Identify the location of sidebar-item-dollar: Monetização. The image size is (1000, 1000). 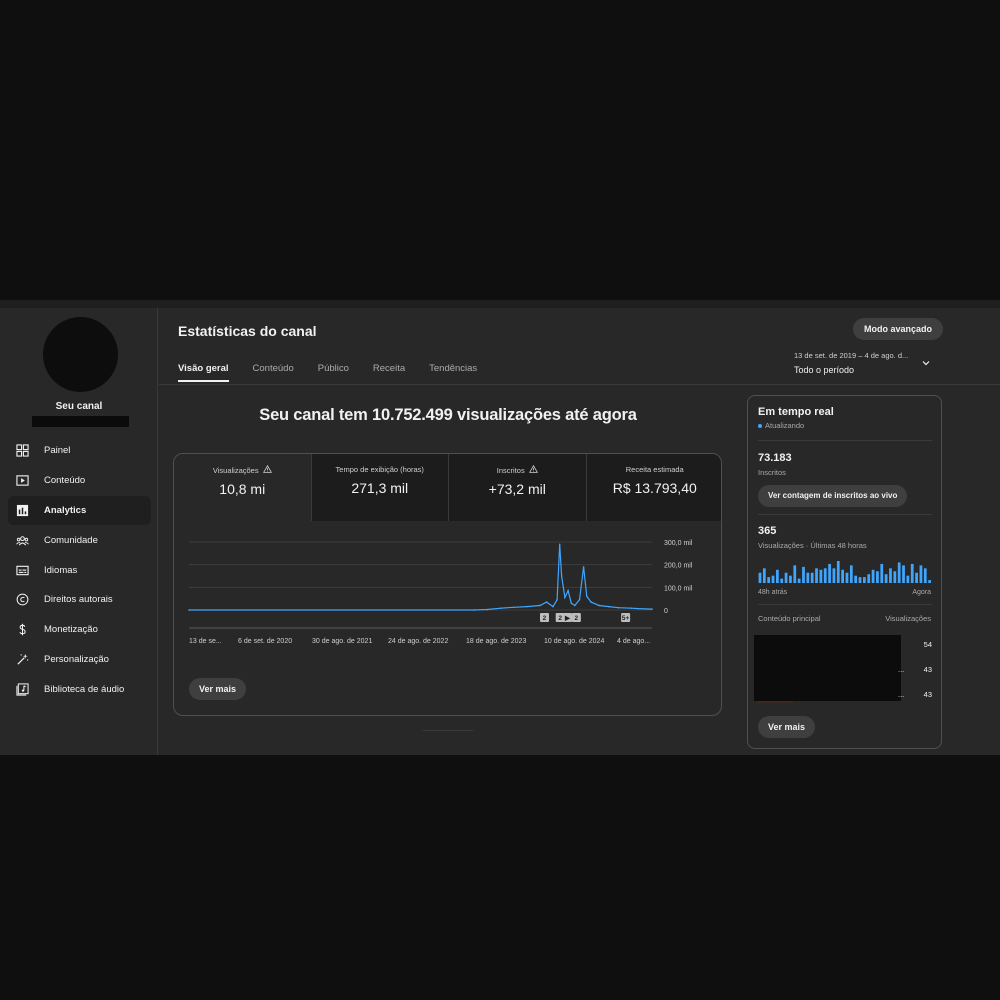
(79, 630).